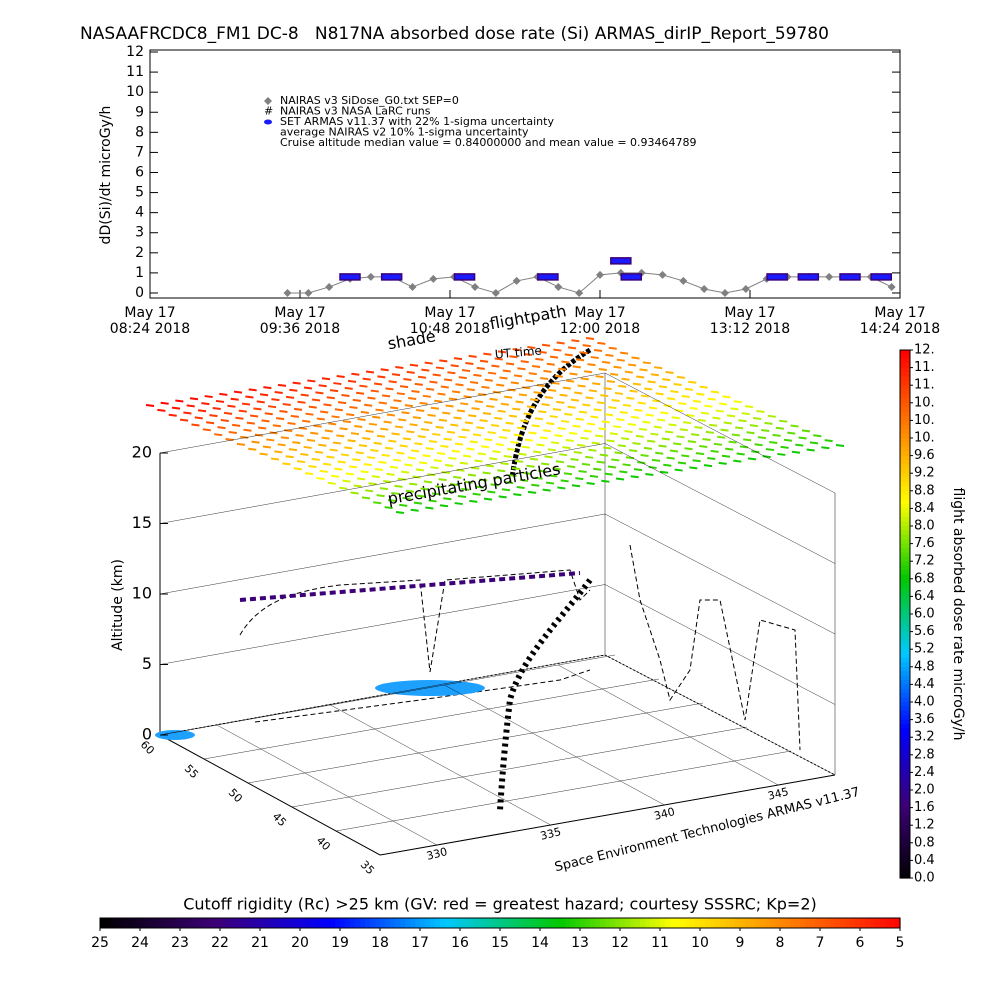  What do you see at coordinates (600, 329) in the screenshot?
I see `x-tick-label: 12:00 2018` at bounding box center [600, 329].